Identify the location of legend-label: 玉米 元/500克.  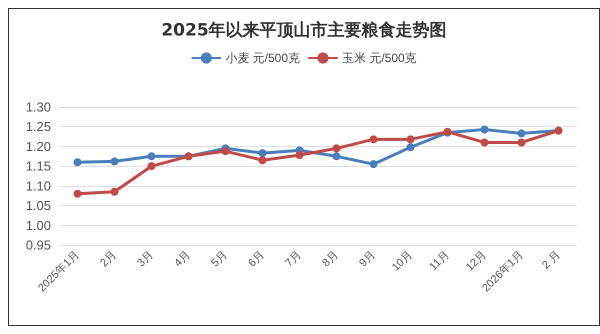
(379, 58).